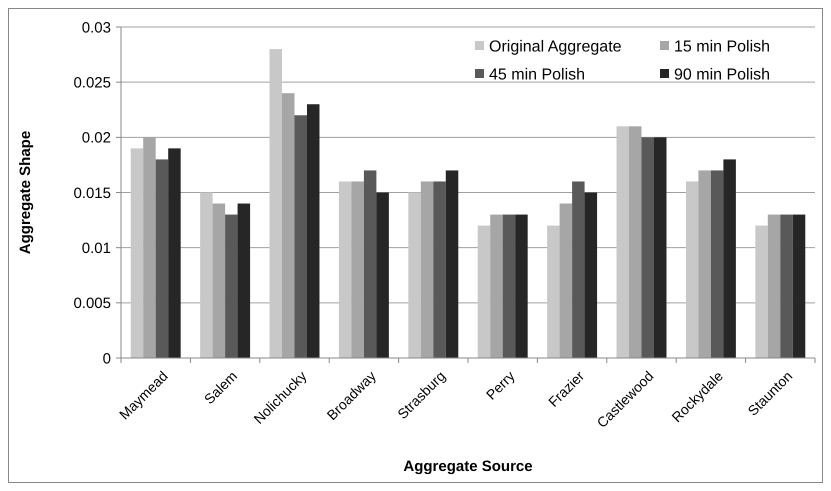 This screenshot has width=831, height=491. What do you see at coordinates (555, 47) in the screenshot?
I see `legend-label: Original Aggregate` at bounding box center [555, 47].